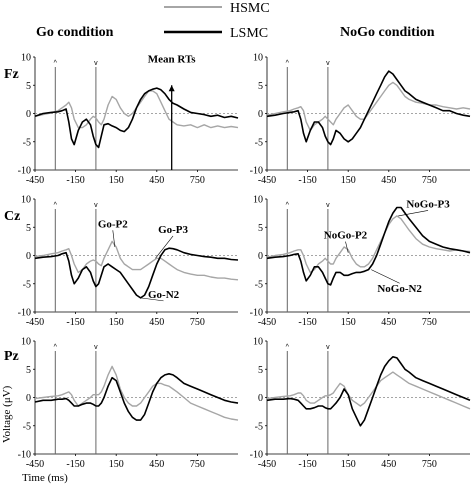 The height and width of the screenshot is (485, 474). Describe the element at coordinates (217, 21) in the screenshot. I see `legend: HSMC LSMC` at that location.